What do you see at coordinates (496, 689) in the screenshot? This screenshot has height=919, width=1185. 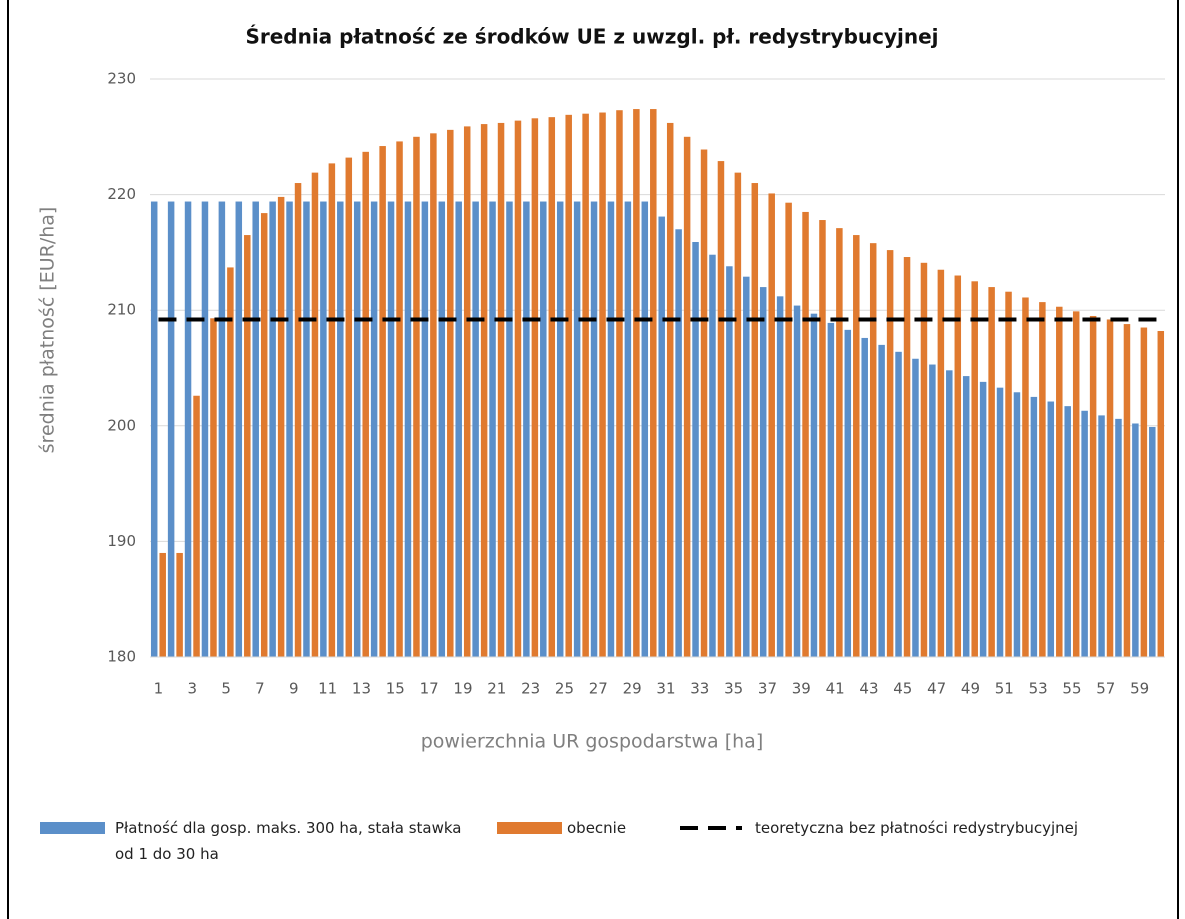 I see `x-tick-label: 21` at bounding box center [496, 689].